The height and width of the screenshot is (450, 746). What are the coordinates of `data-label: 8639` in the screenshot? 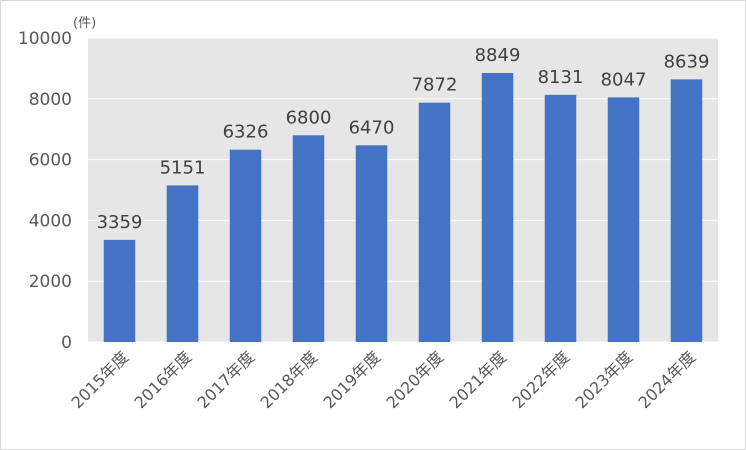 It's located at (687, 61).